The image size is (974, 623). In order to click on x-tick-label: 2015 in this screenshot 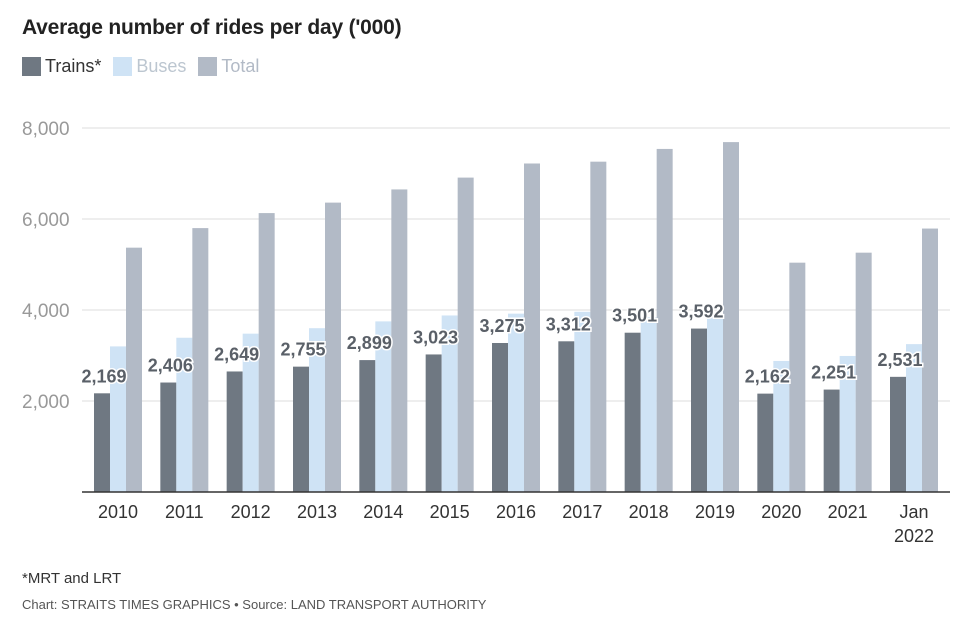, I will do `click(450, 512)`.